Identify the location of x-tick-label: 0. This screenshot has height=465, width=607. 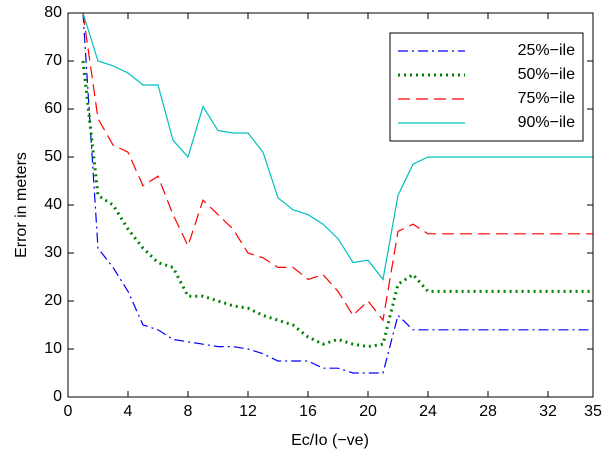
(68, 411).